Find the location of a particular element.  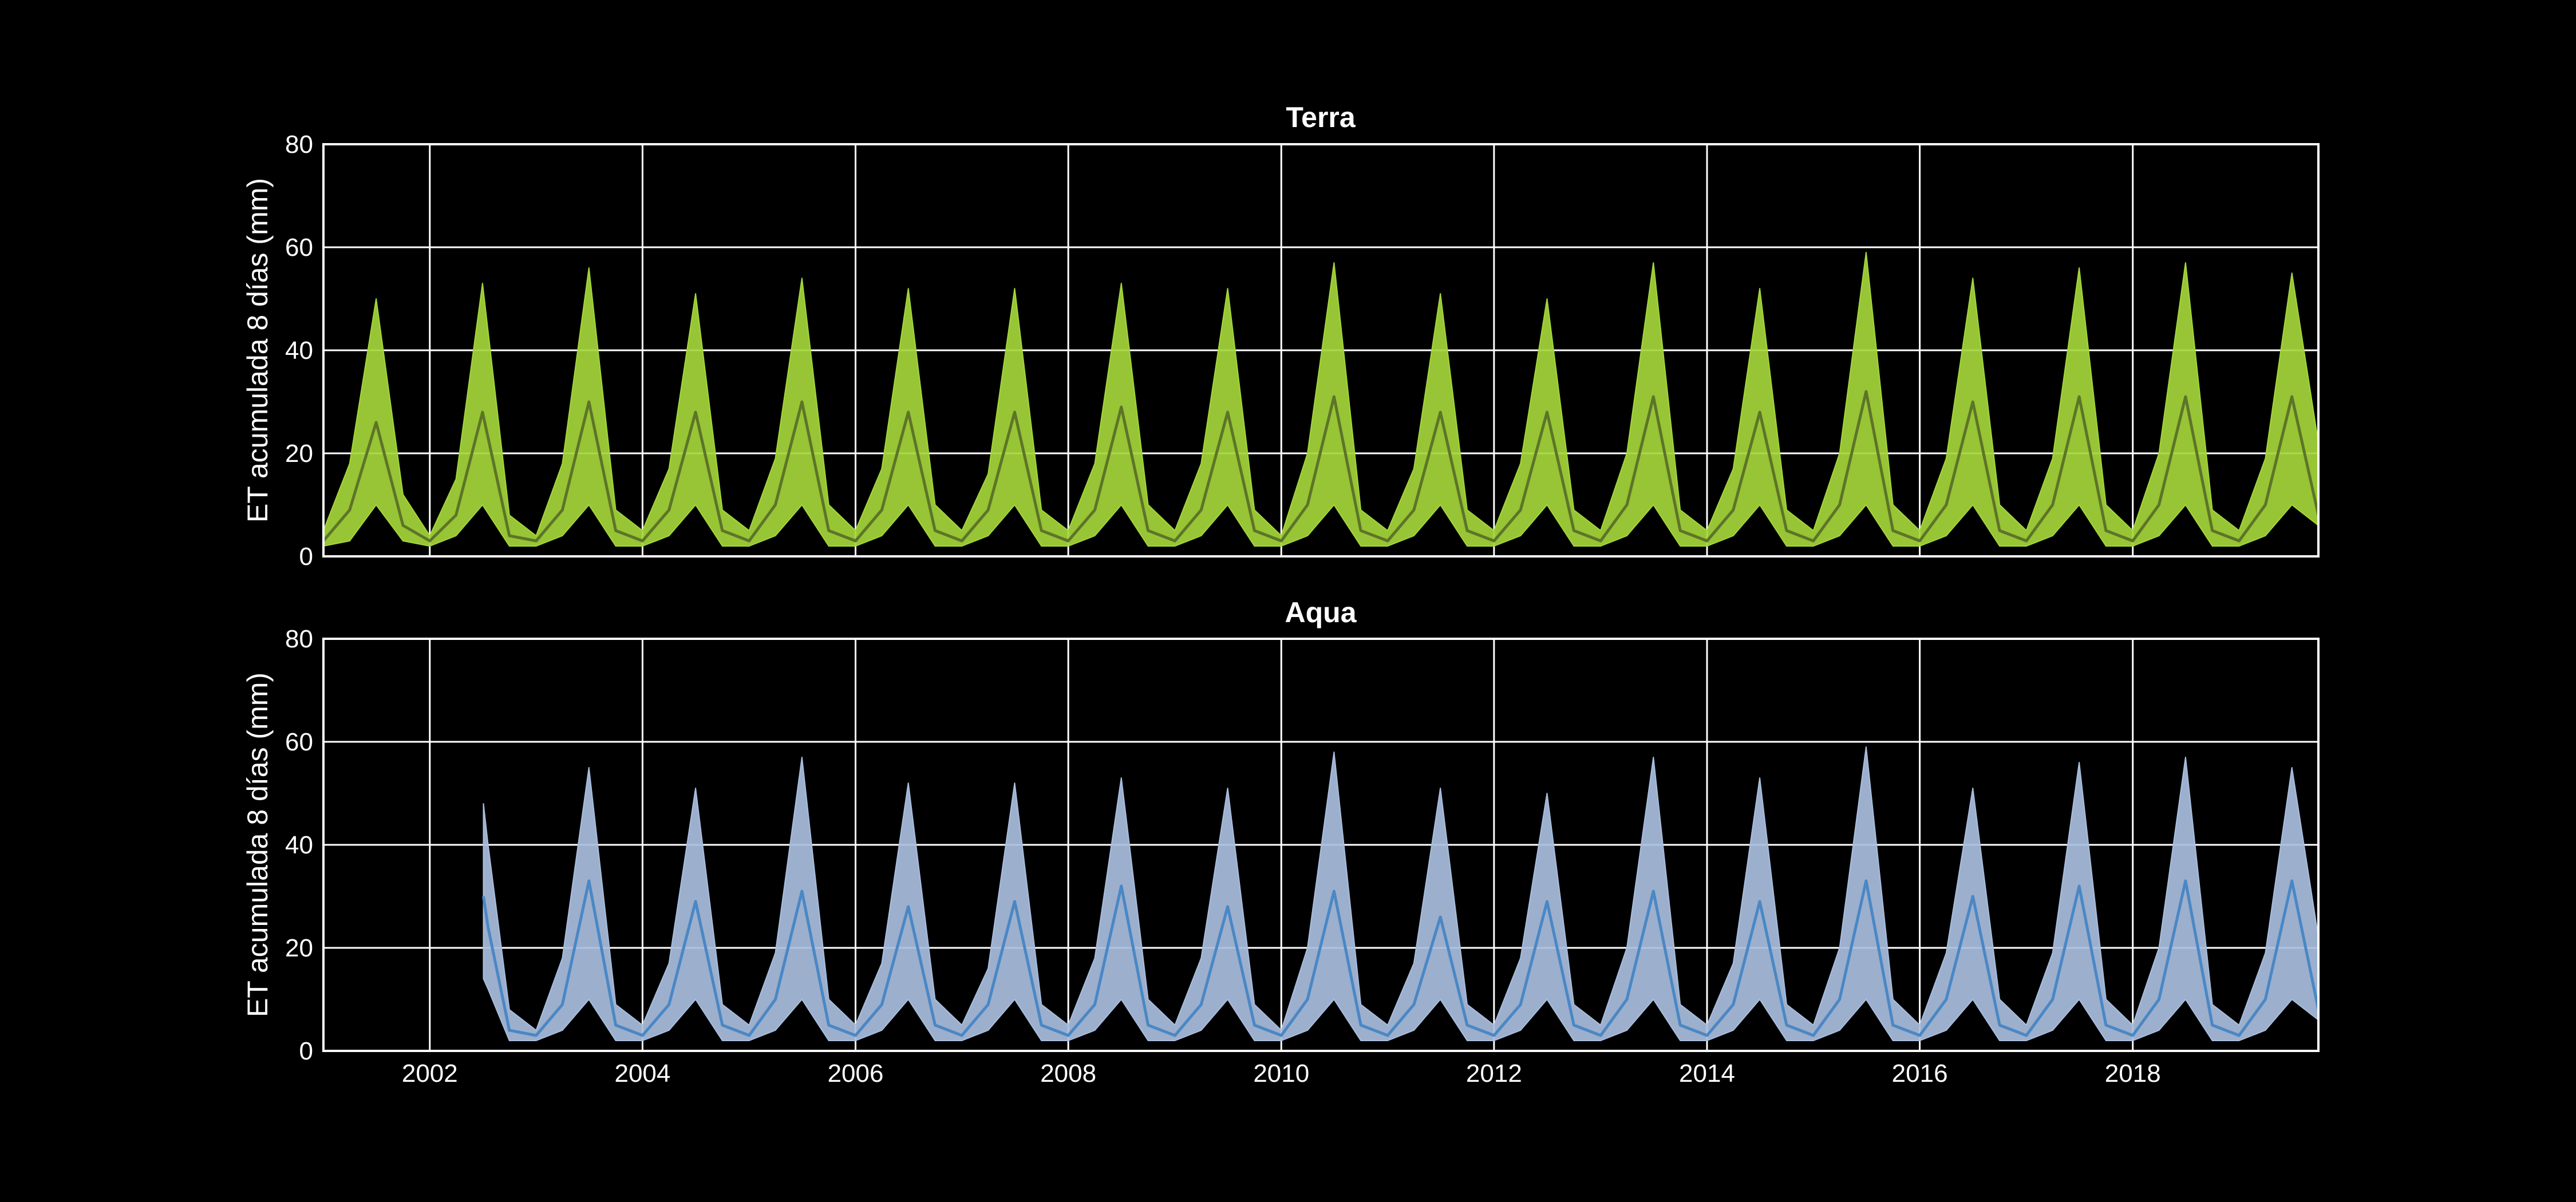

aqua-x-tick-label: 2014 is located at coordinates (1707, 1073).